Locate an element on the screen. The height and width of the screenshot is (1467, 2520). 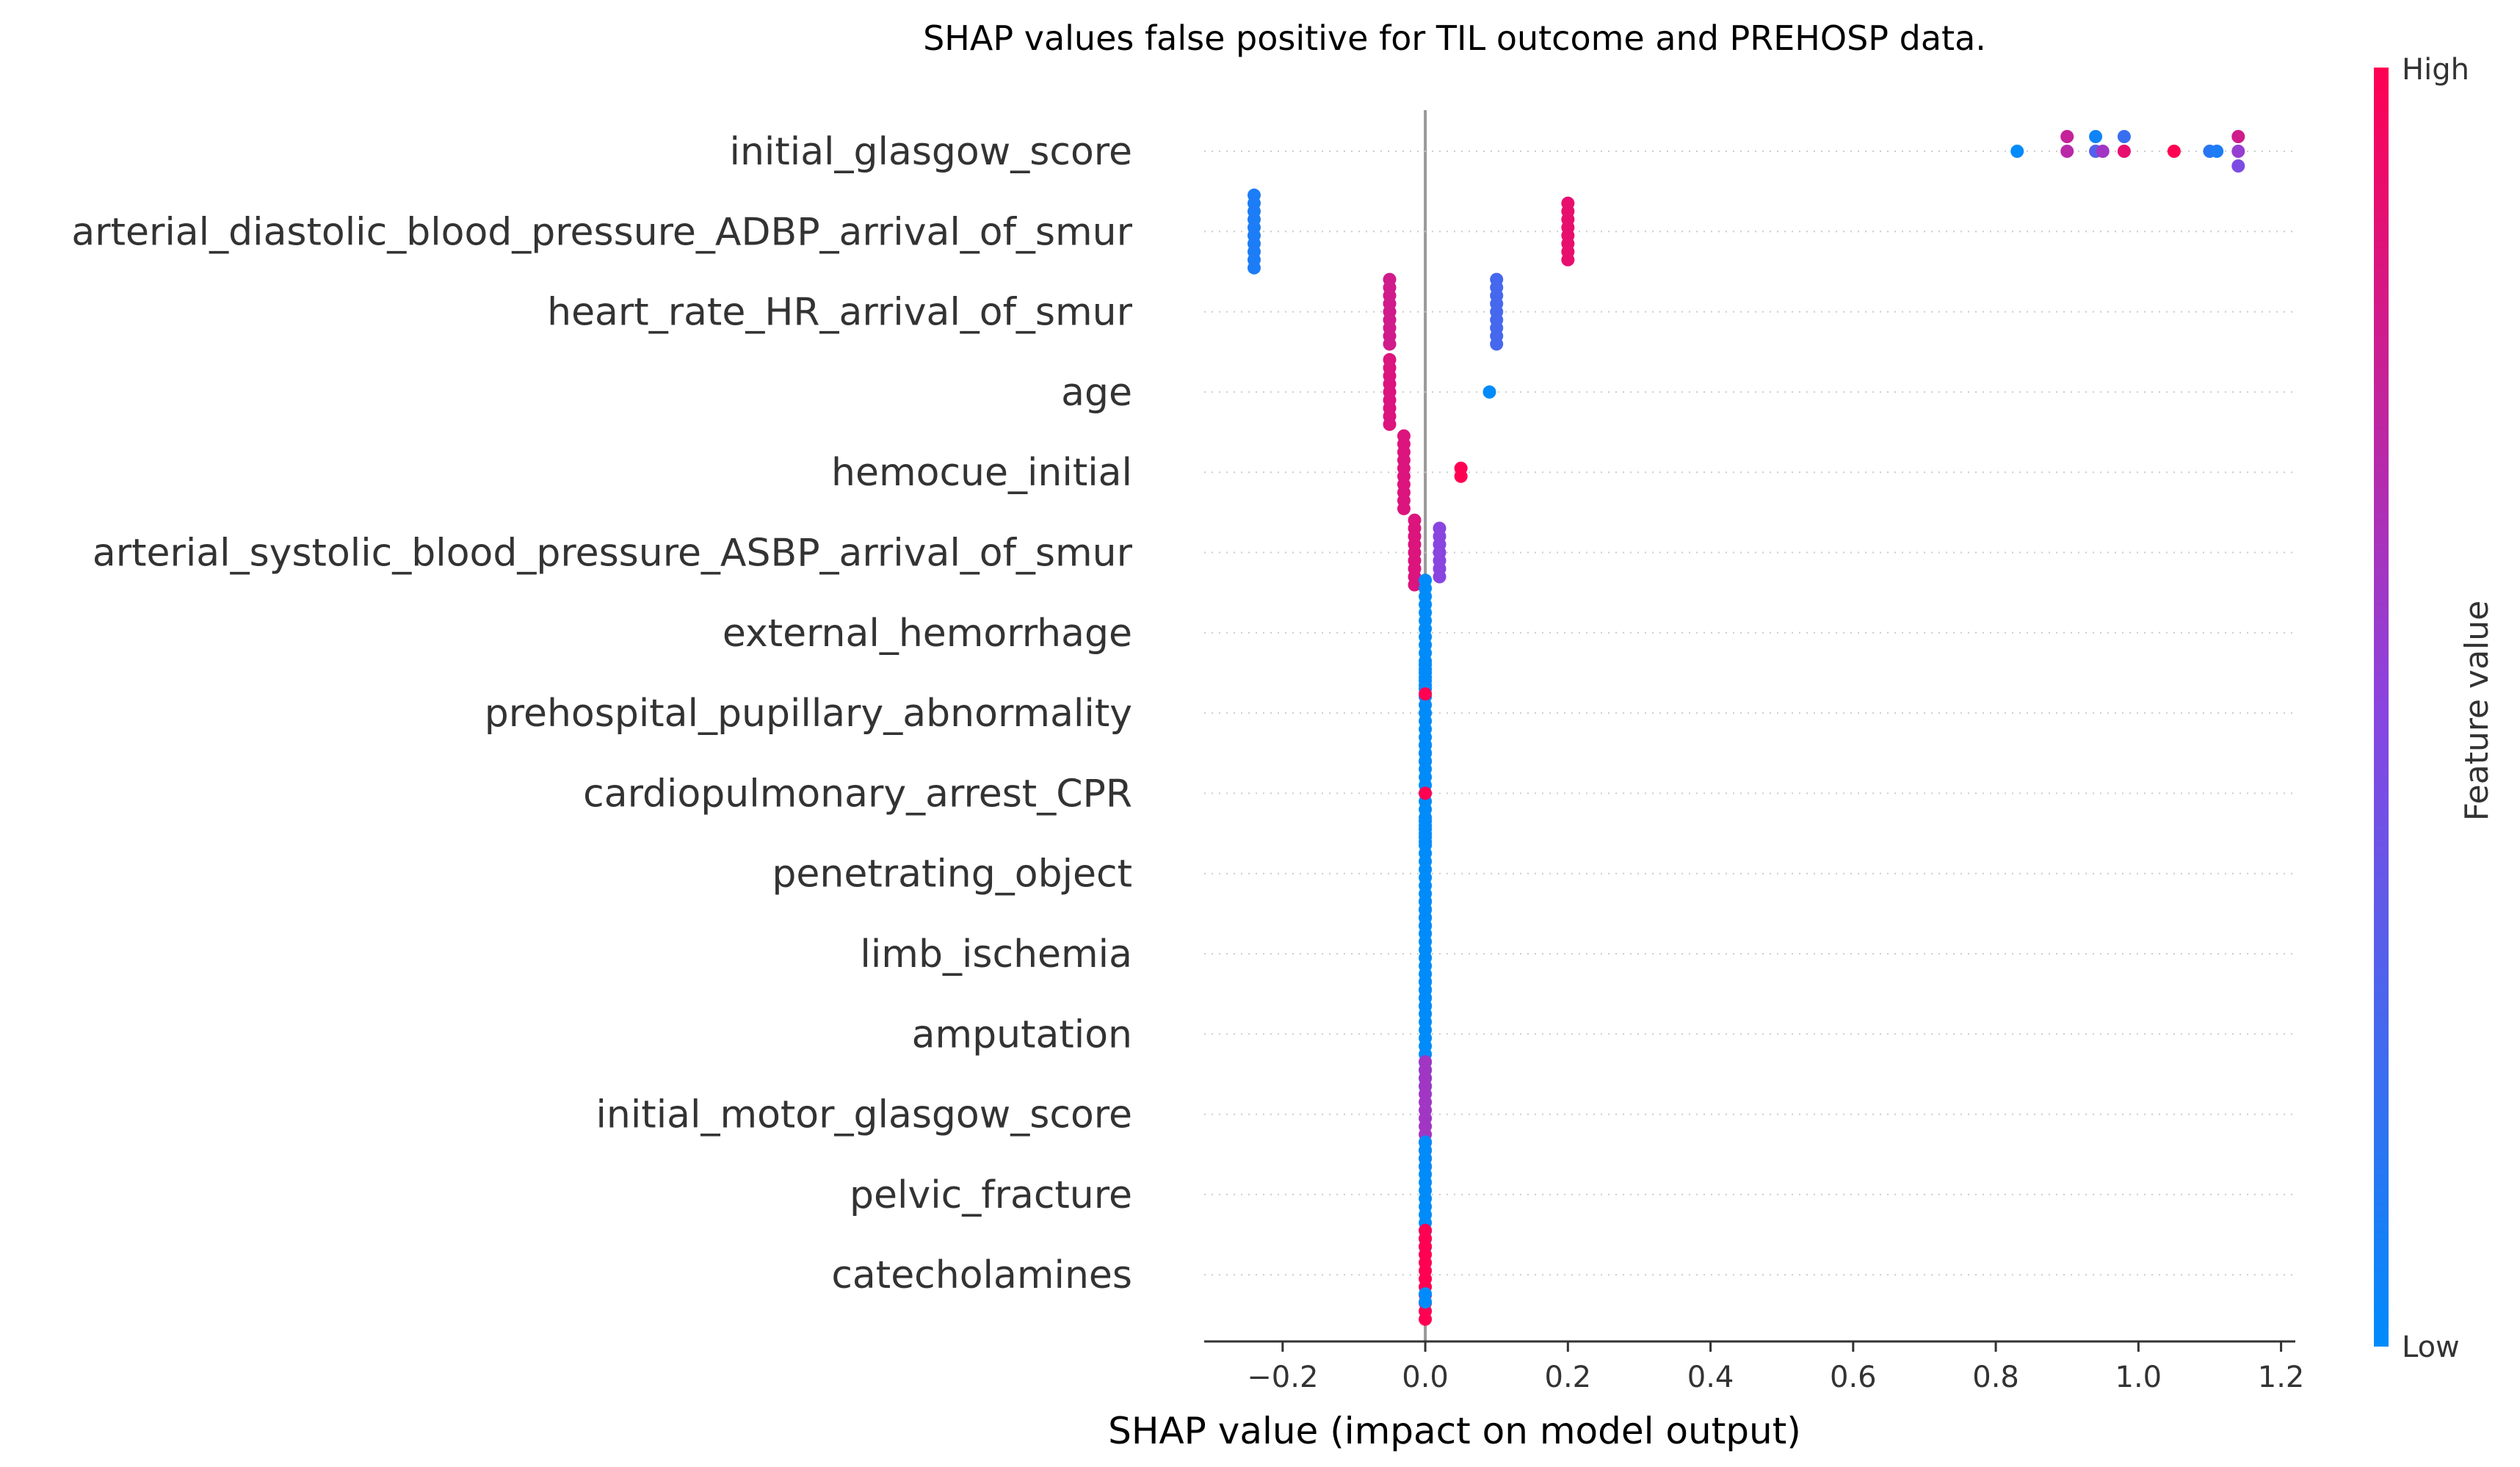
feature-label: initial_motor_glasgow_score is located at coordinates (863, 1115).